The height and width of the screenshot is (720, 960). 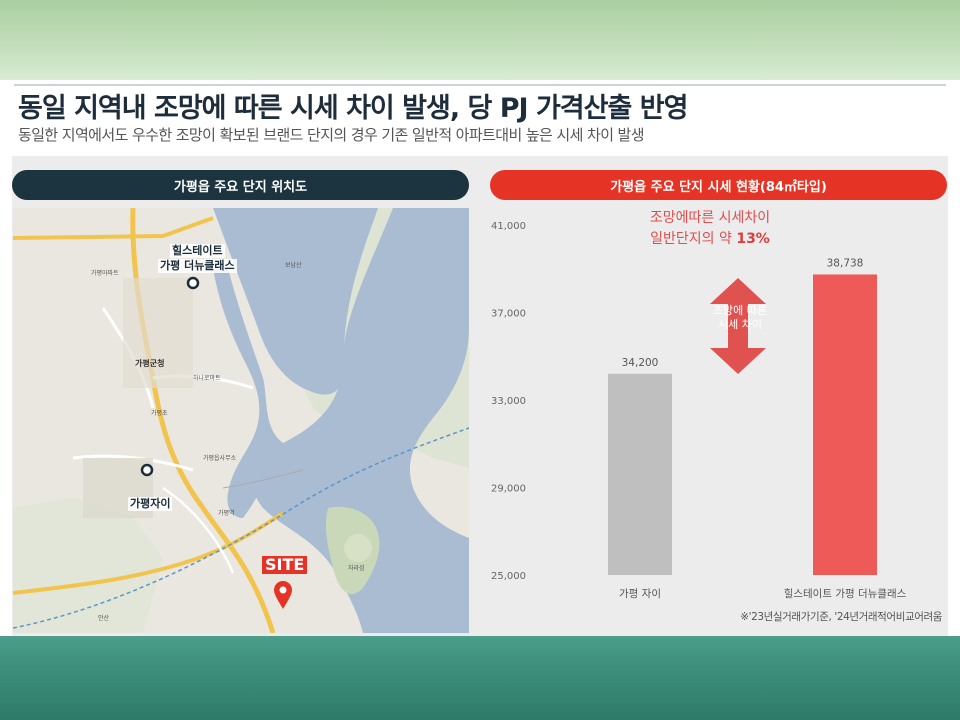 What do you see at coordinates (356, 568) in the screenshot?
I see `map-label-3: 자라섬` at bounding box center [356, 568].